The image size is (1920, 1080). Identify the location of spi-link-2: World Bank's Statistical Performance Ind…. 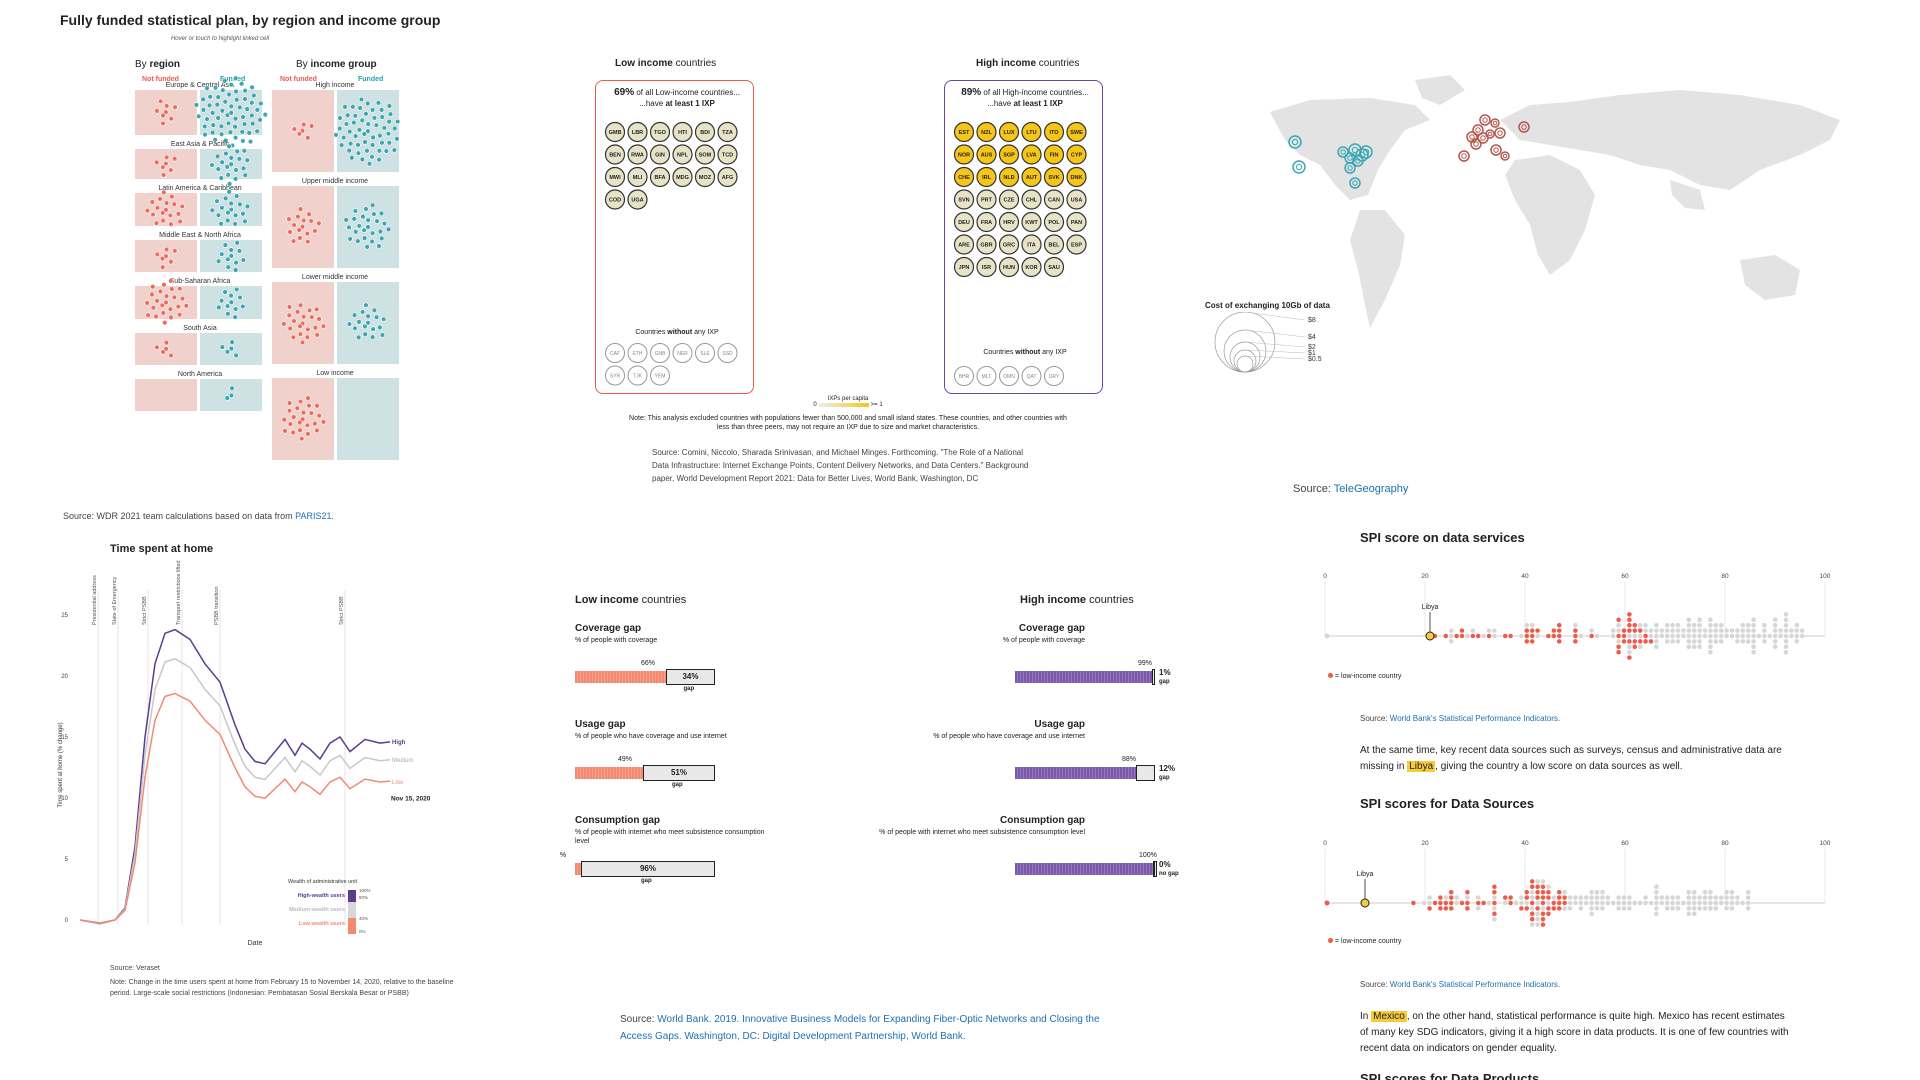
(1473, 984).